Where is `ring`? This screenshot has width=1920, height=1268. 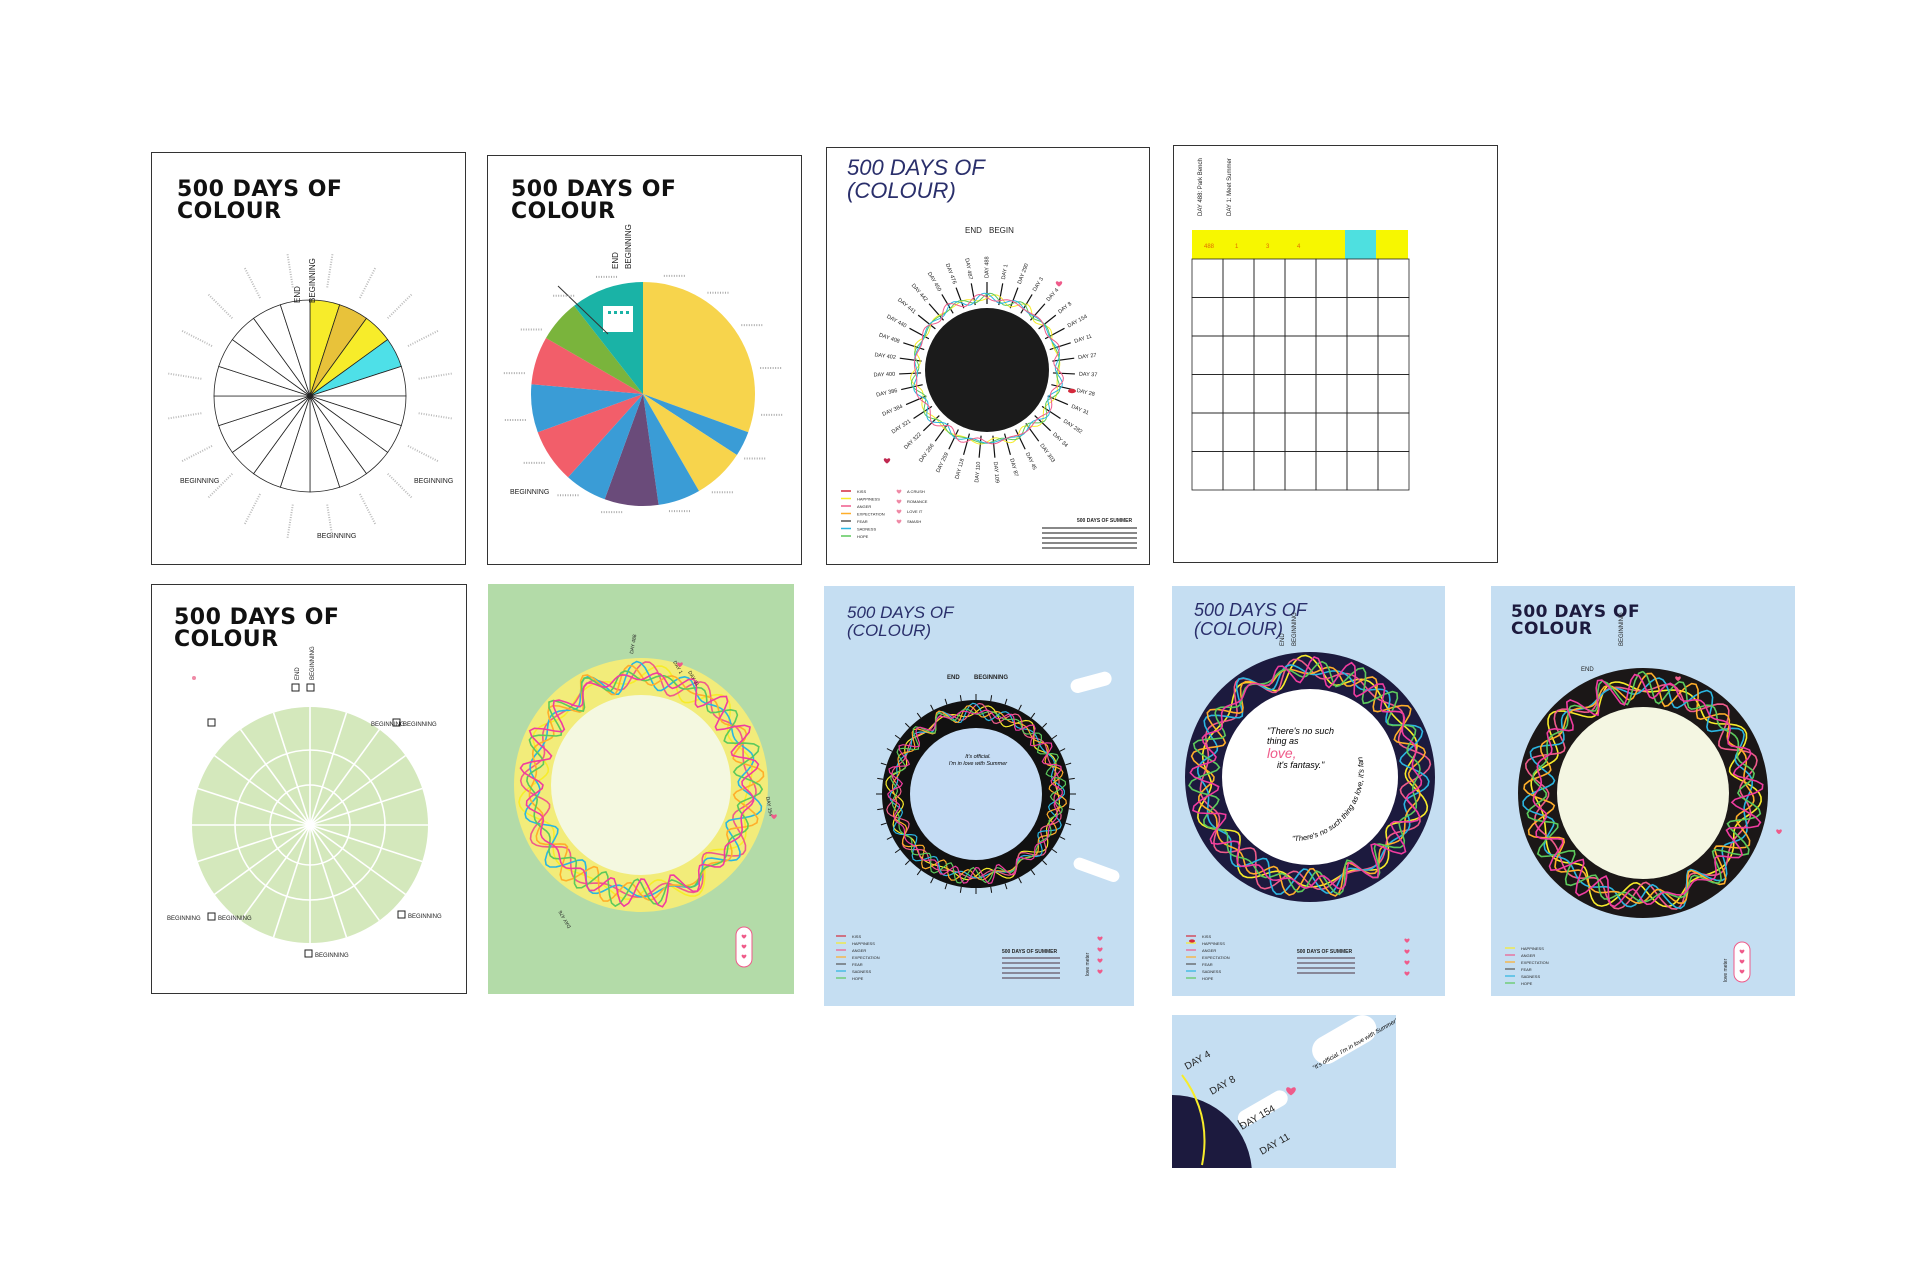 ring is located at coordinates (310, 825).